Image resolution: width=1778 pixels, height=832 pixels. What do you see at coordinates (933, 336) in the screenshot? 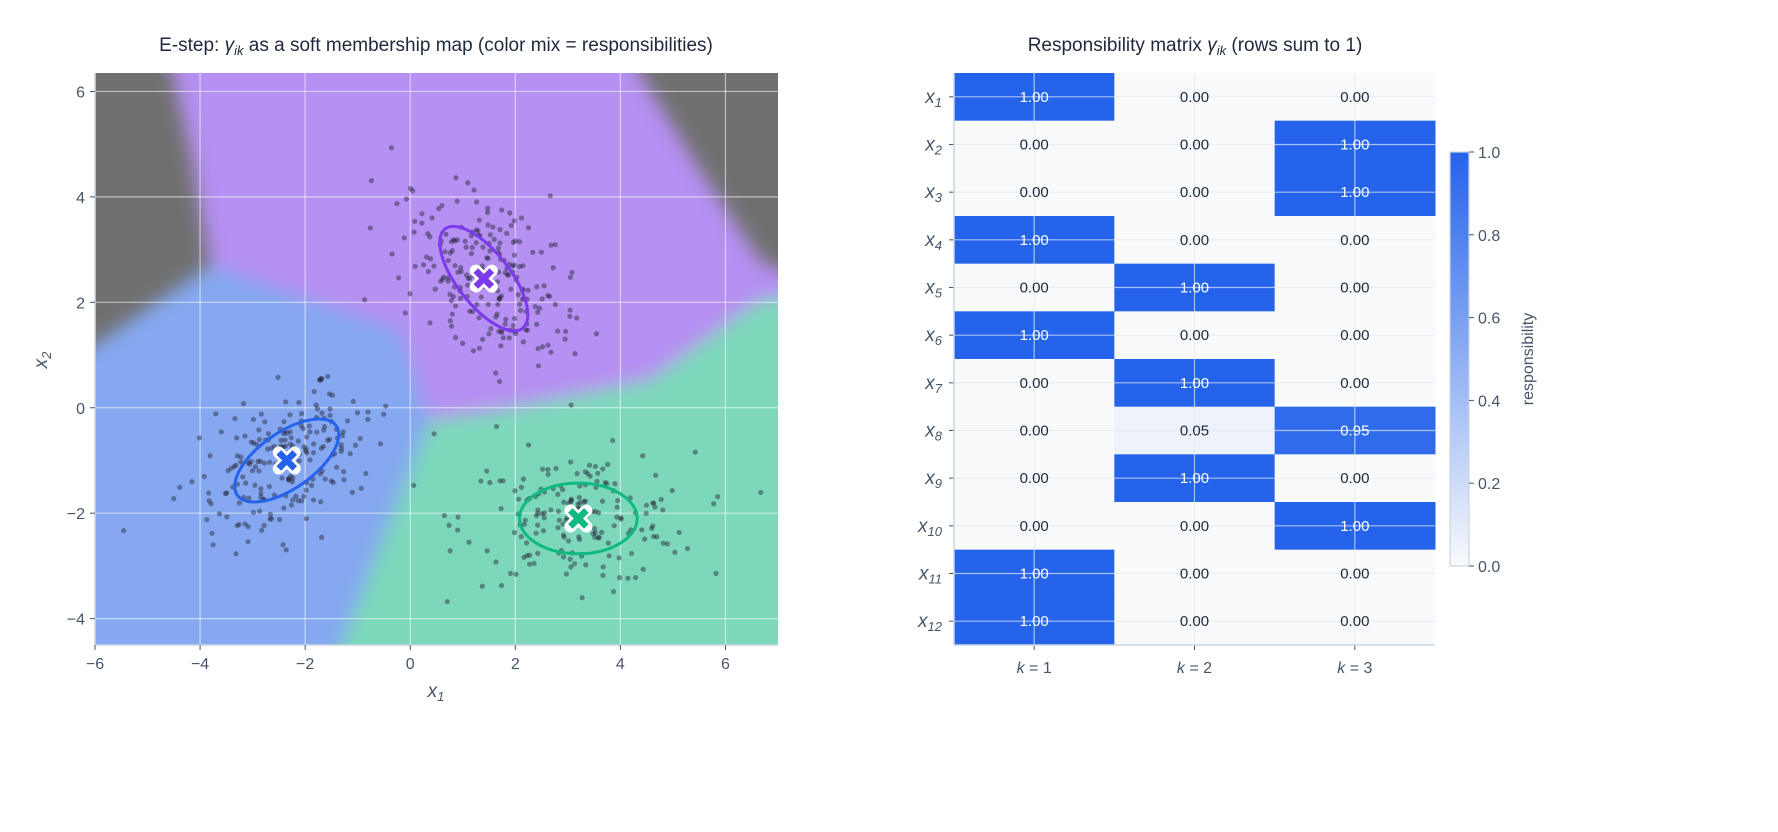
I see `row-label: x6` at bounding box center [933, 336].